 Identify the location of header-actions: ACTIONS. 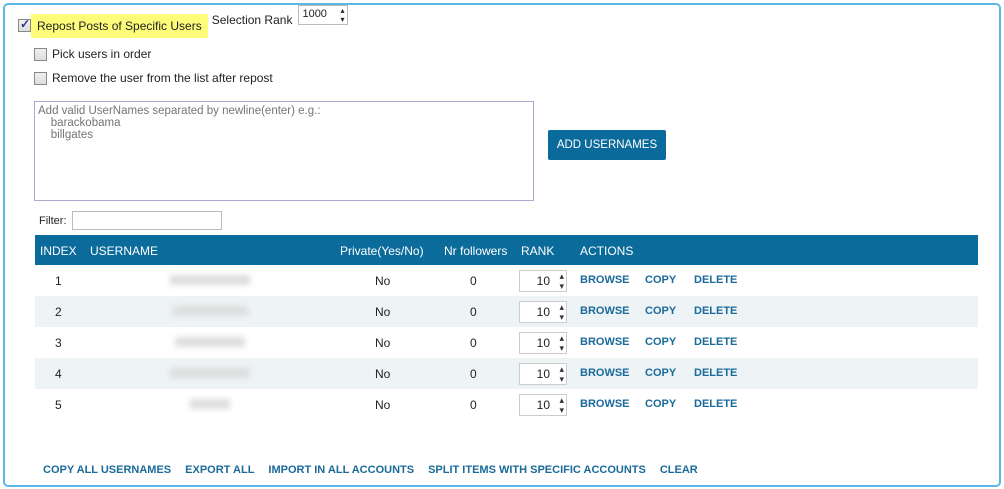
(607, 251).